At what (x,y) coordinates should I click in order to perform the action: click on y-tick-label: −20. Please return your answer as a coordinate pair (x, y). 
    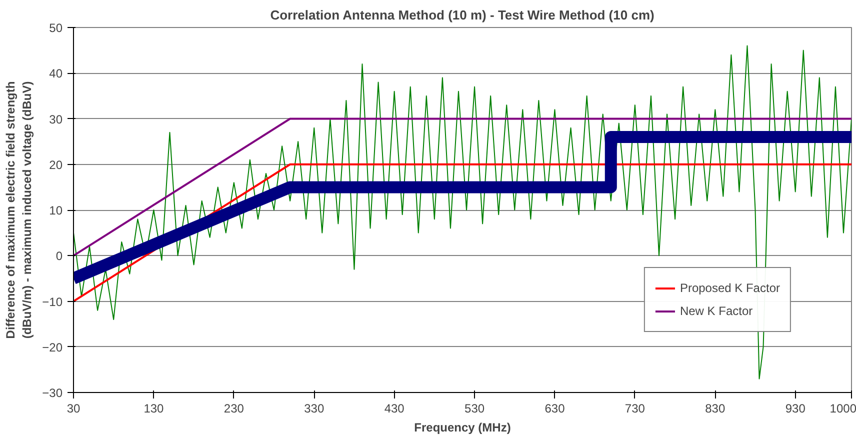
    Looking at the image, I should click on (52, 347).